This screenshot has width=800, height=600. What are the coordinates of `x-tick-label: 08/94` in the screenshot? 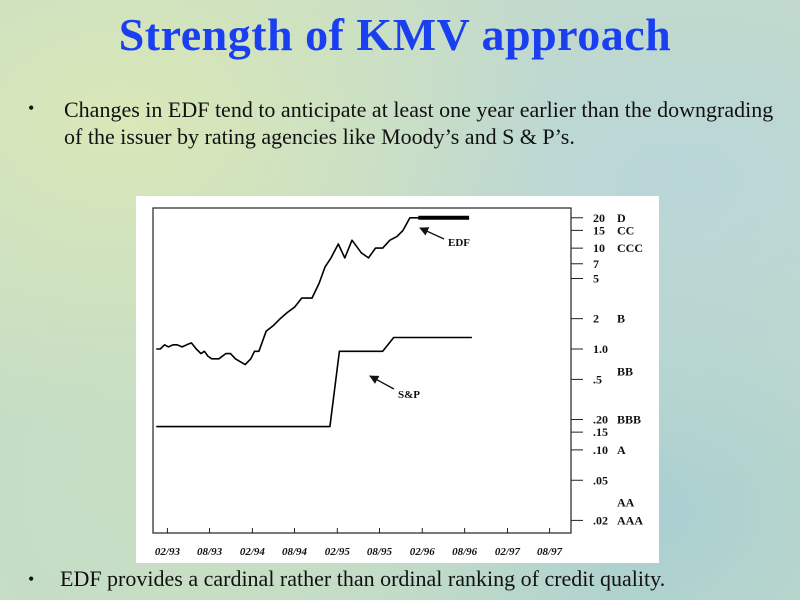 It's located at (295, 552).